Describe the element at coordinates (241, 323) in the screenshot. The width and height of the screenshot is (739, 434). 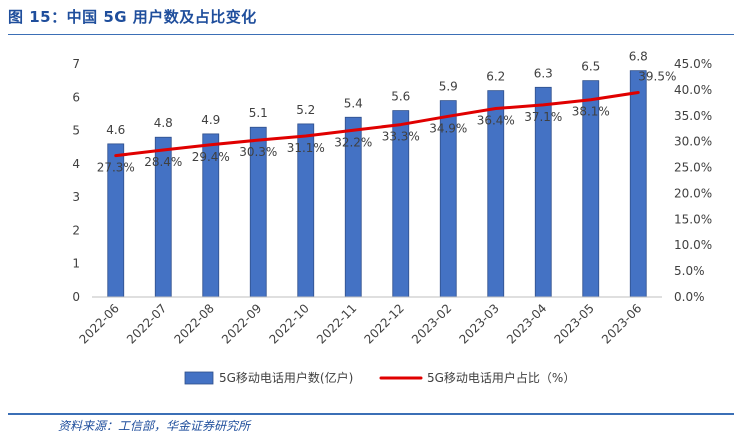
I see `x-tick-label: 2022-09` at that location.